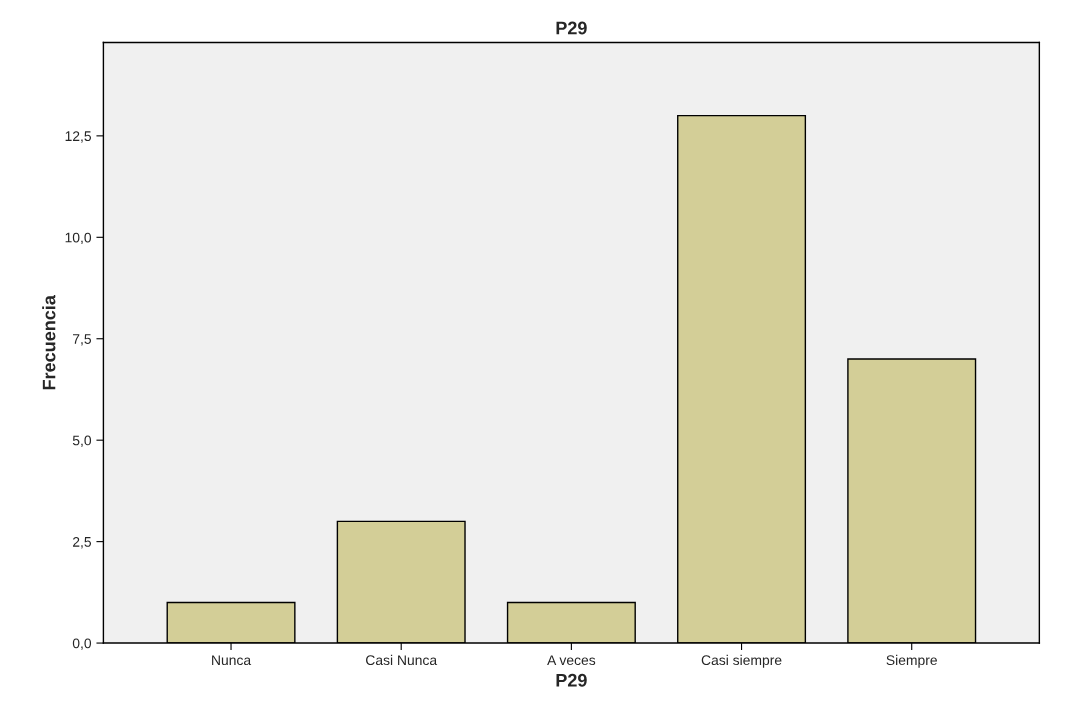 This screenshot has height=709, width=1066. Describe the element at coordinates (78, 137) in the screenshot. I see `y-tick-label: 12,5` at that location.